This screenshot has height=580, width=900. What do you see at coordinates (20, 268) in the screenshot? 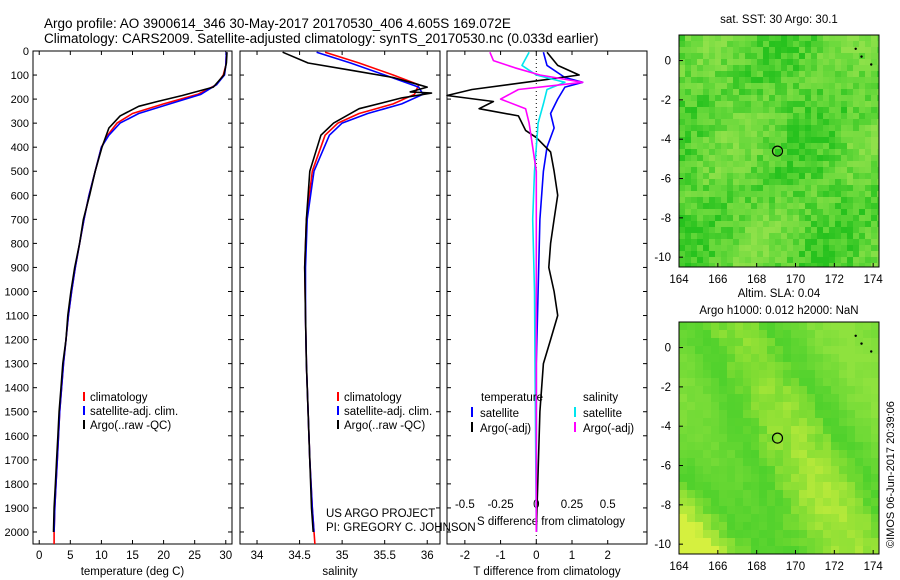
I see `depth-tick-label: 900` at bounding box center [20, 268].